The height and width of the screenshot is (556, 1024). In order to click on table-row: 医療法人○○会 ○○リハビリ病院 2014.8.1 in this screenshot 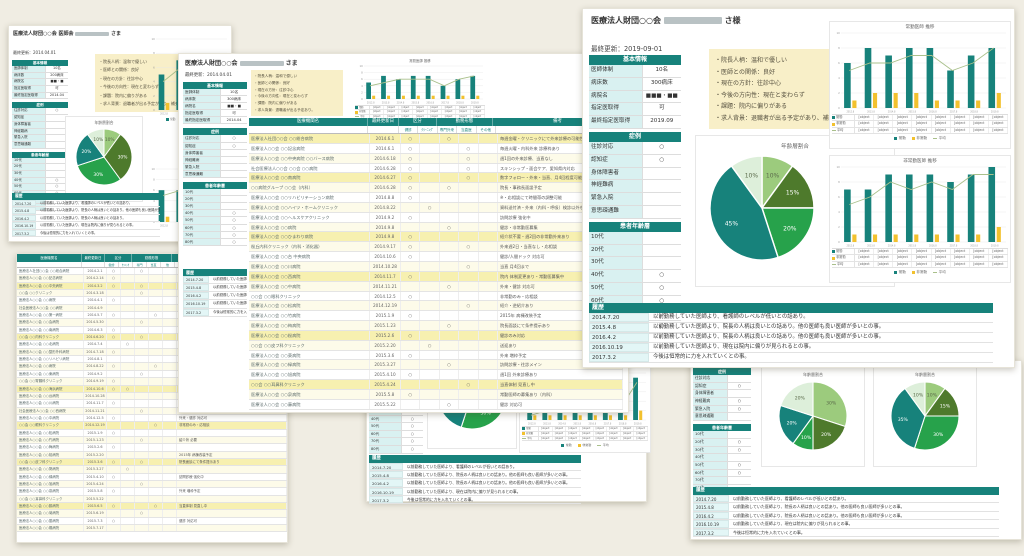, I will do `click(152, 360)`.